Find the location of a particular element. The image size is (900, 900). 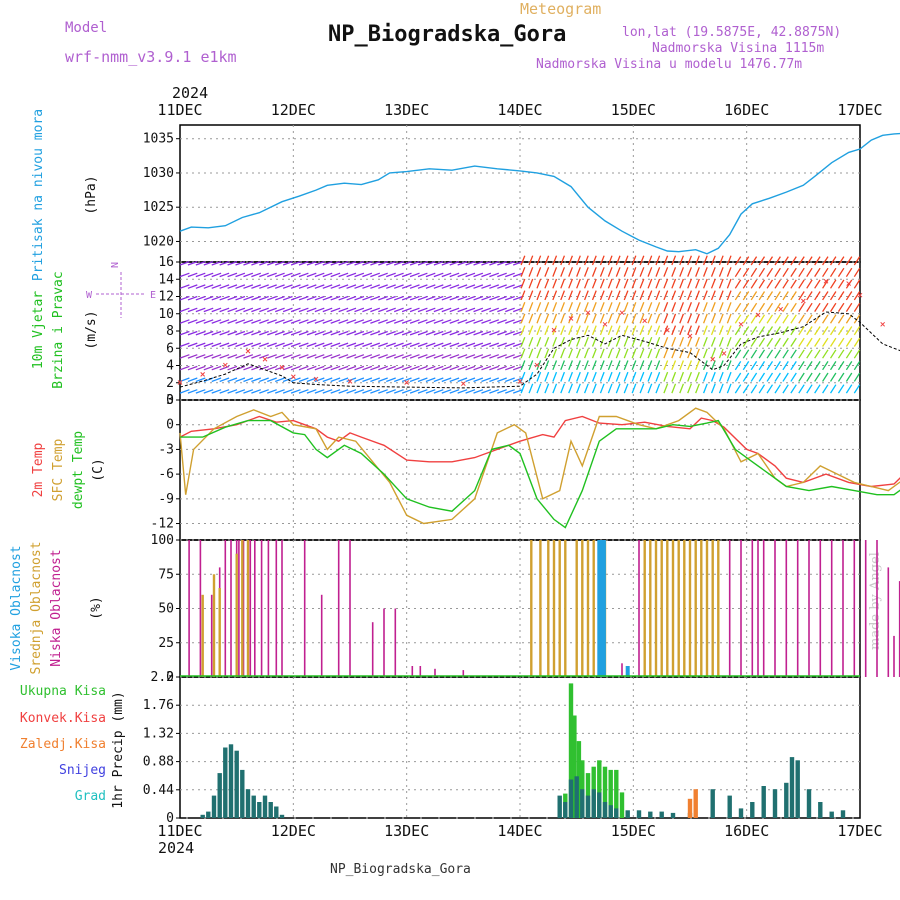

compass-e: E is located at coordinates (153, 295).